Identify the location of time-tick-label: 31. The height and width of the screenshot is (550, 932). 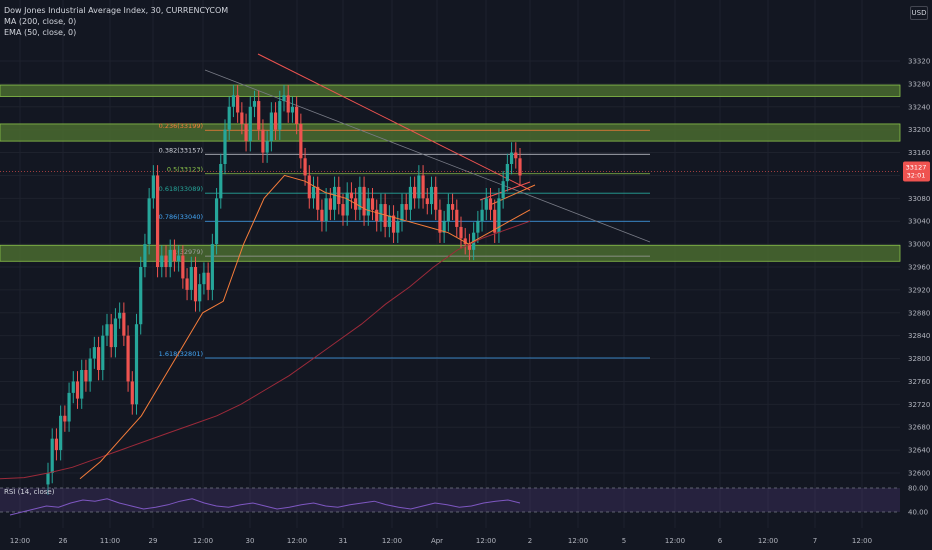
(343, 541).